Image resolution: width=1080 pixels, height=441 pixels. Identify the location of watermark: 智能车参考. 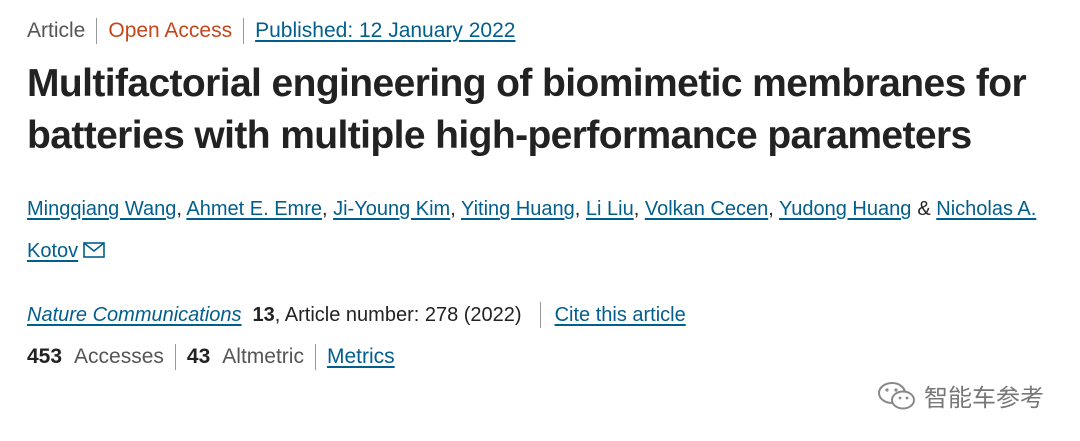
(960, 395).